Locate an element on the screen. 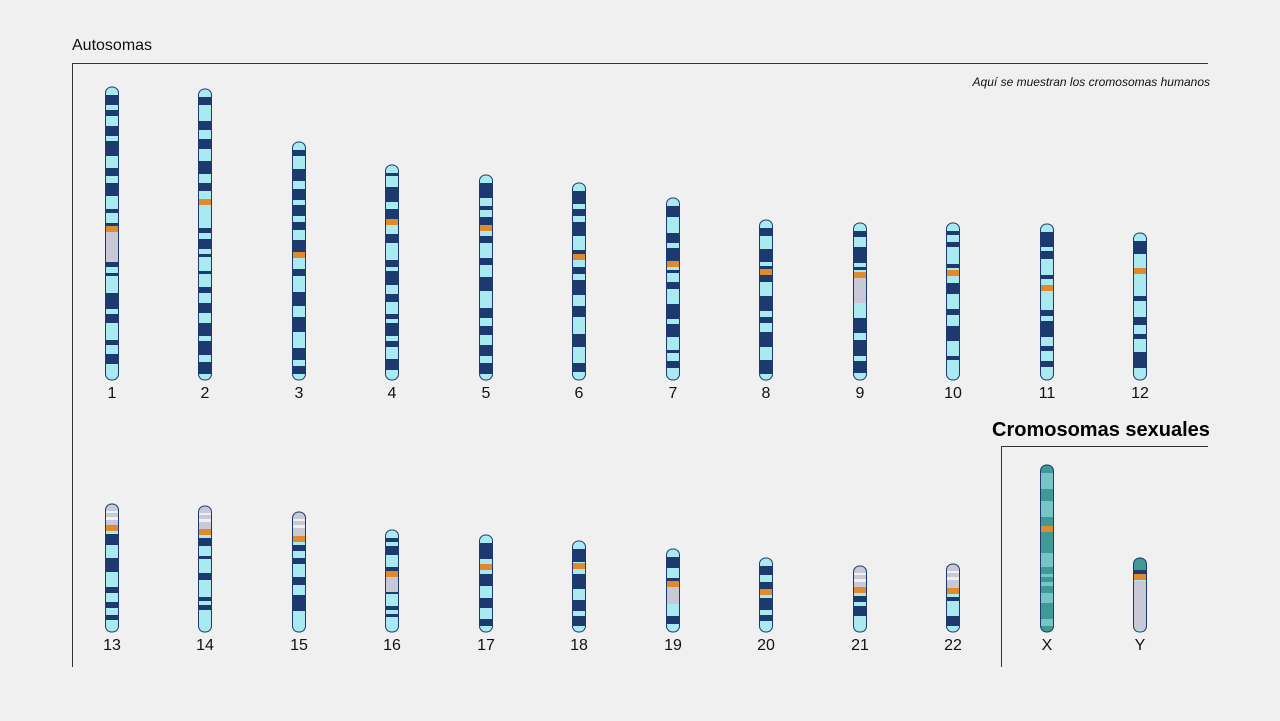 The height and width of the screenshot is (721, 1280). chromosome-label: 1 is located at coordinates (112, 393).